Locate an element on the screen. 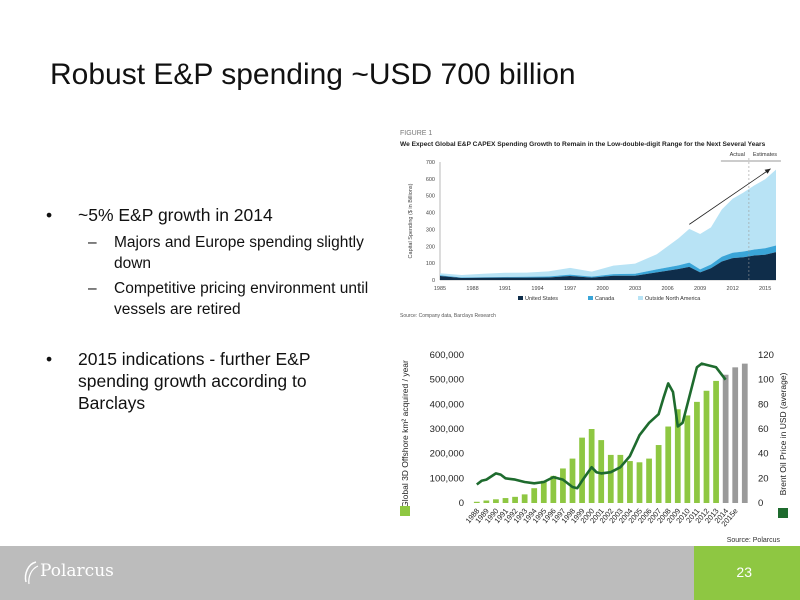 The height and width of the screenshot is (600, 800). bullet-text: ~5% E&P growth in 2014 is located at coordinates (175, 215).